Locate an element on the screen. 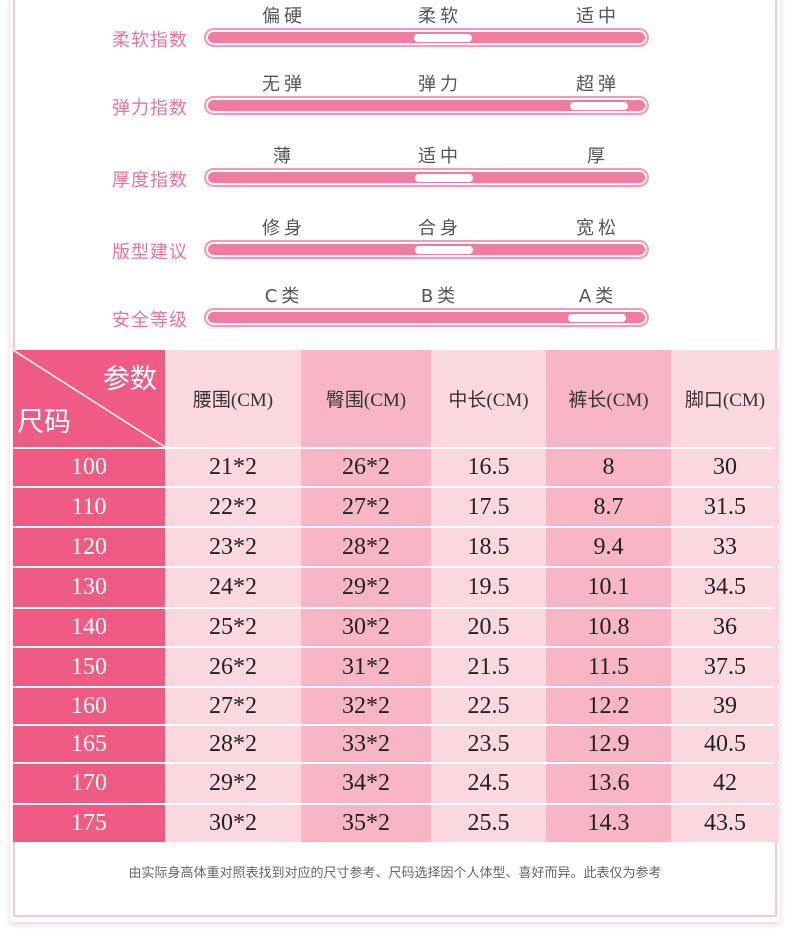 The height and width of the screenshot is (935, 790). table-cell: 24*2 is located at coordinates (233, 587).